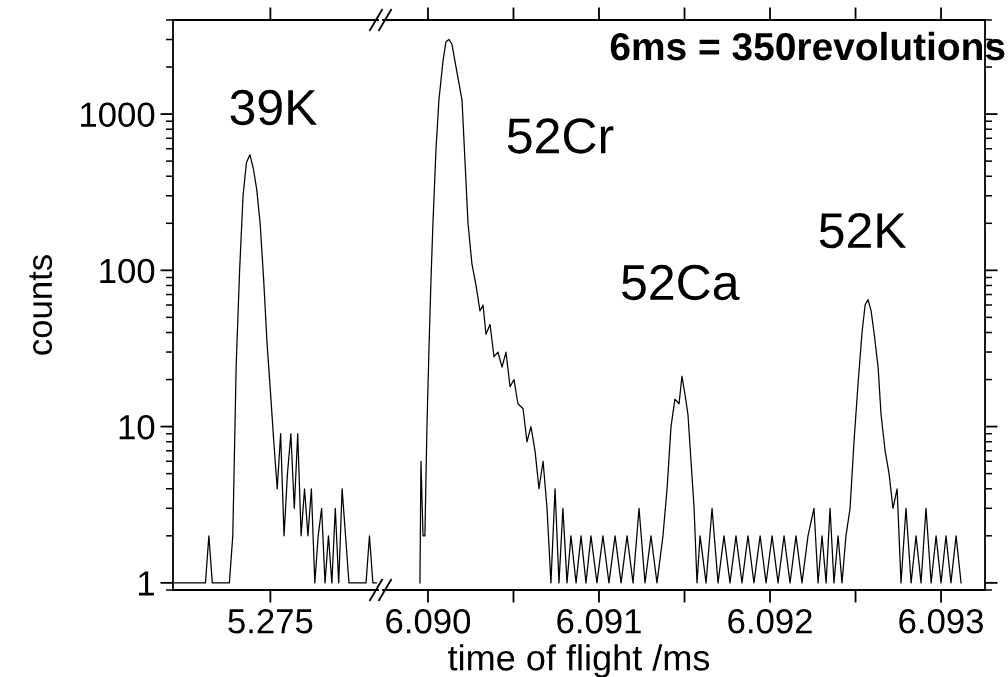 The image size is (1008, 677). What do you see at coordinates (681, 282) in the screenshot?
I see `annotation: 52Ca` at bounding box center [681, 282].